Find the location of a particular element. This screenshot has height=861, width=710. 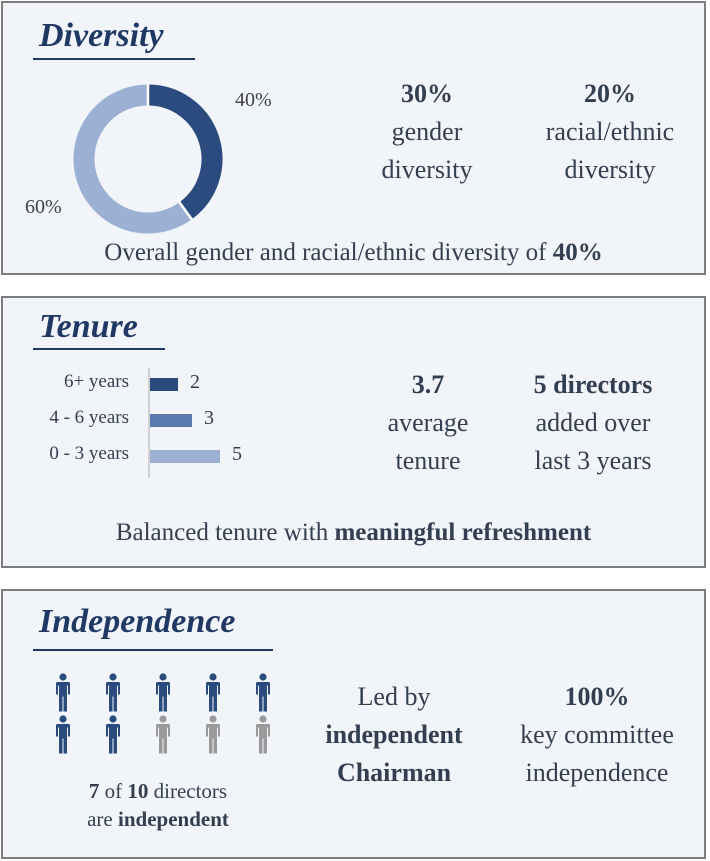

tenure-bar-value: 3 is located at coordinates (209, 418).